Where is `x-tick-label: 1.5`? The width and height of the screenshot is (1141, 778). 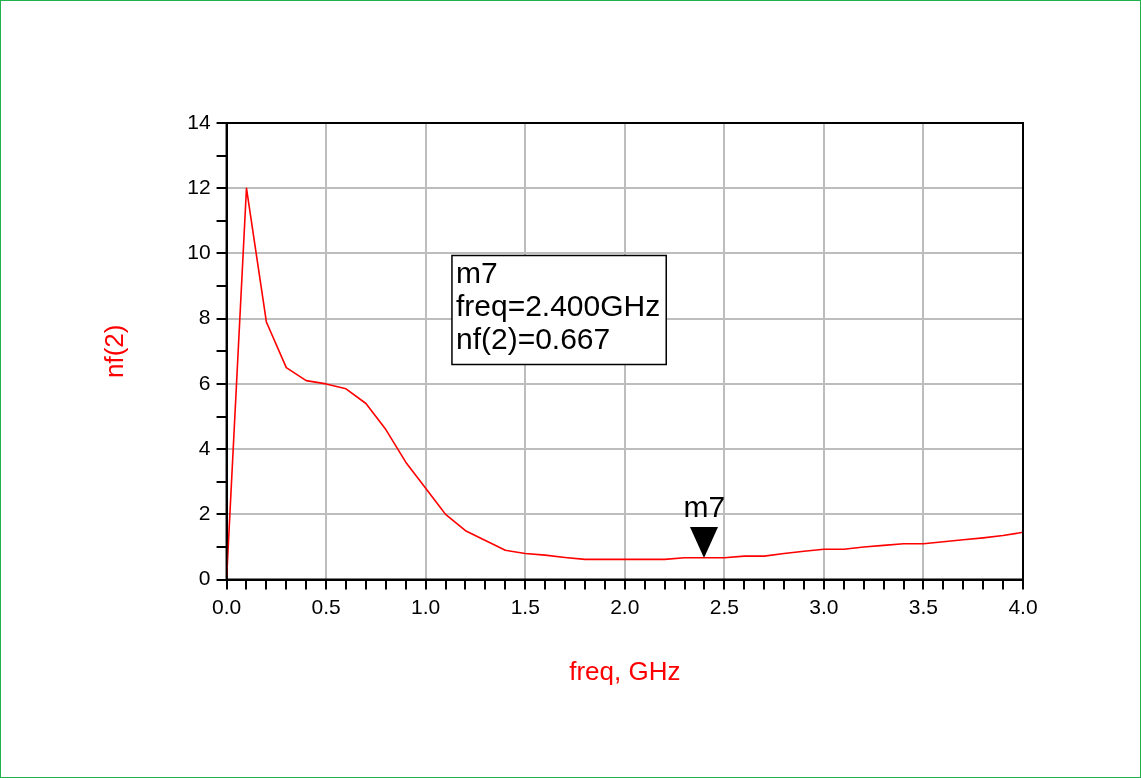 x-tick-label: 1.5 is located at coordinates (525, 606).